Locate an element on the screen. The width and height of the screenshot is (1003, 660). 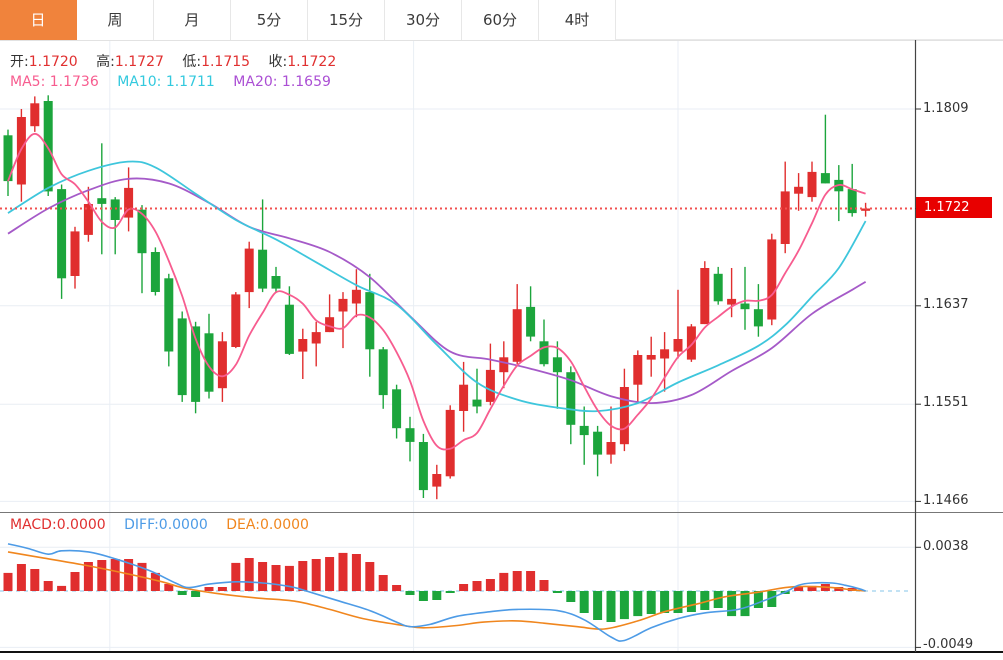
price-axis-tick-2: 1.1637 is located at coordinates (946, 304).